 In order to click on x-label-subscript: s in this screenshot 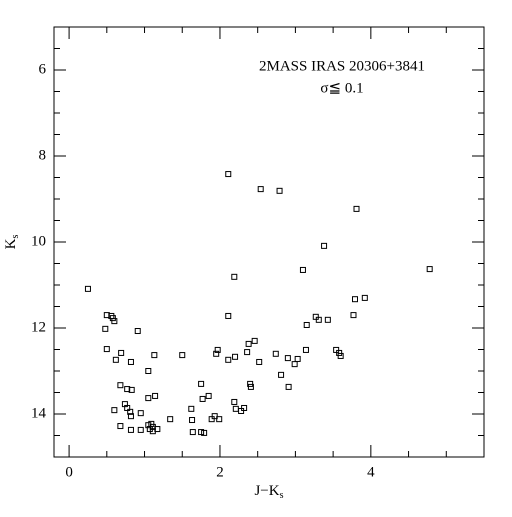, I will do `click(282, 495)`.